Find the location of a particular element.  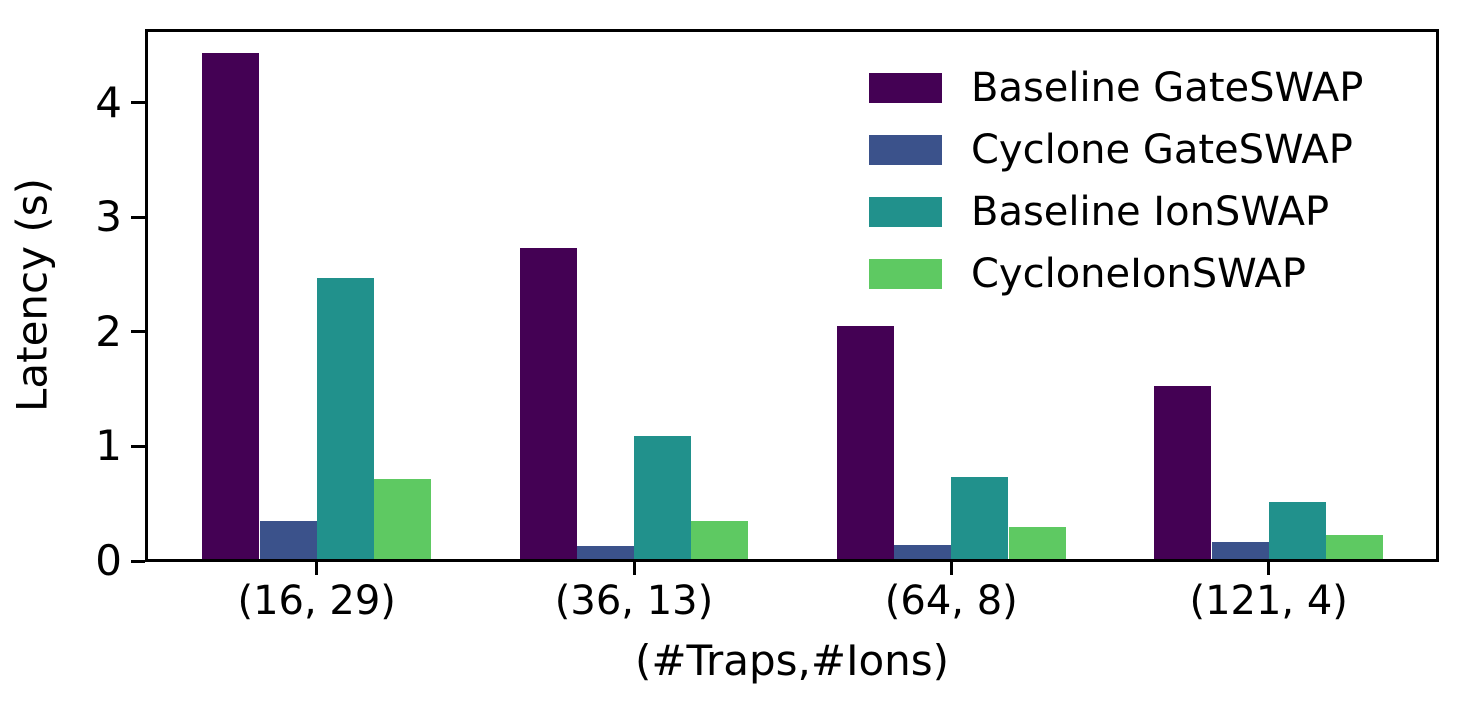

legend-label: Baseline IonSWAP is located at coordinates (1150, 212).